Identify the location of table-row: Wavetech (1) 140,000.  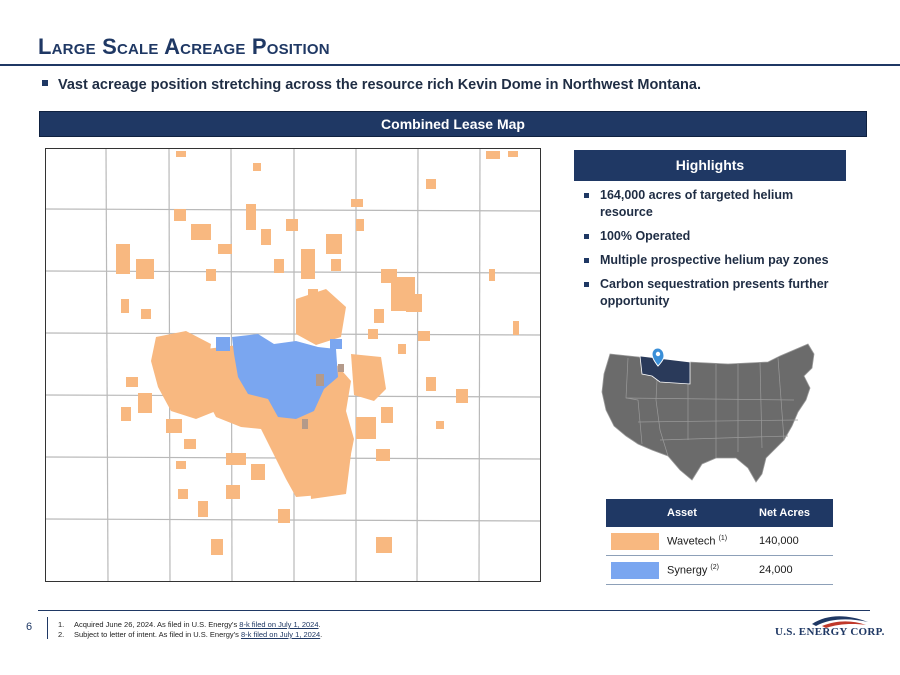
(719, 541).